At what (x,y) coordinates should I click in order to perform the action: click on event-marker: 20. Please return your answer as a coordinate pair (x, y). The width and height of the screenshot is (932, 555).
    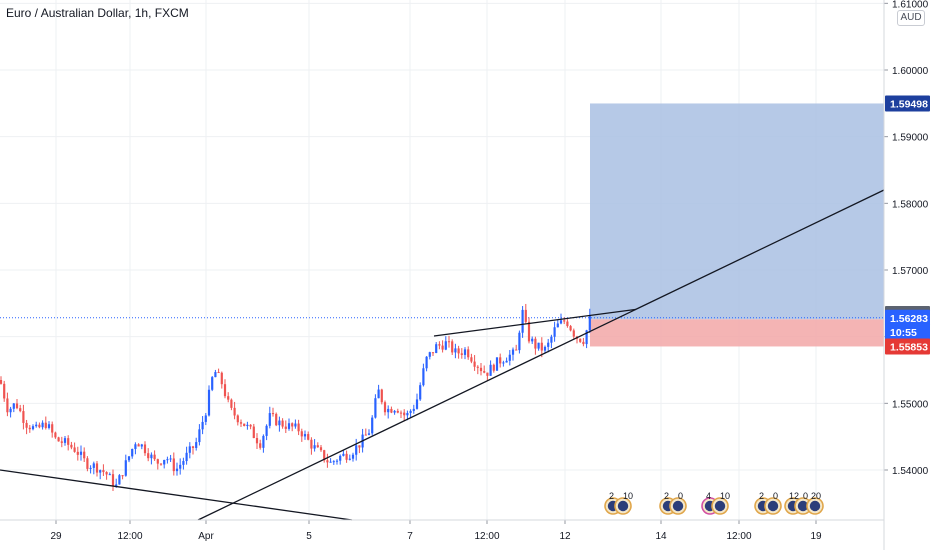
    Looking at the image, I should click on (815, 503).